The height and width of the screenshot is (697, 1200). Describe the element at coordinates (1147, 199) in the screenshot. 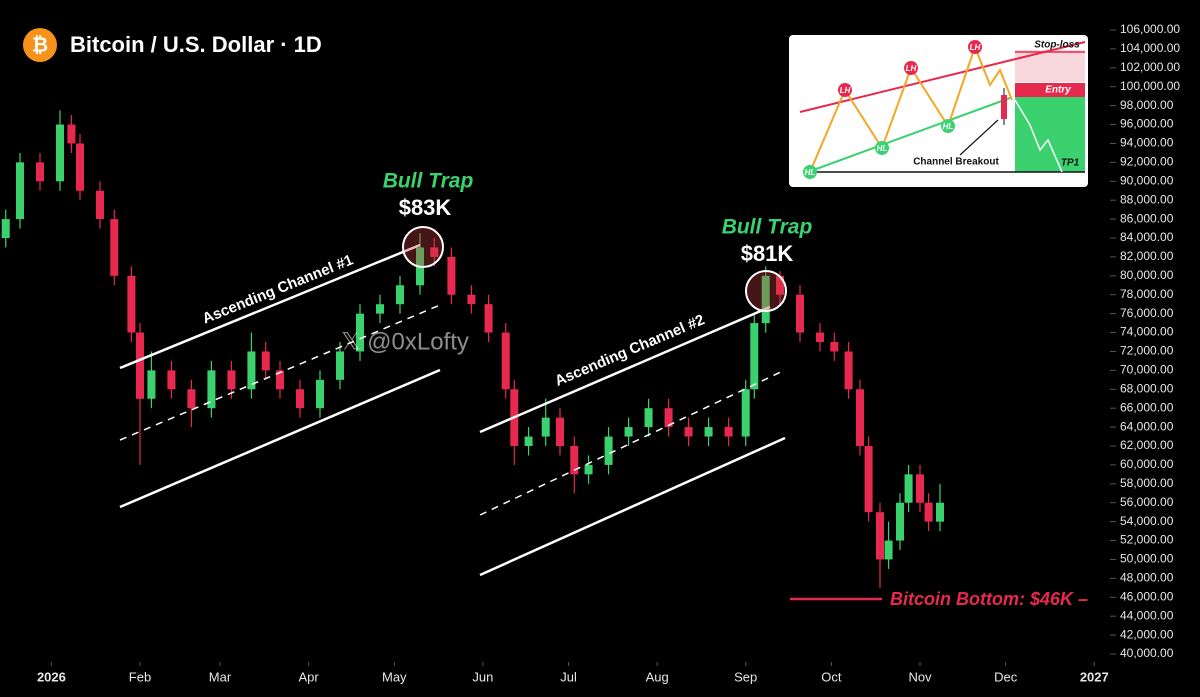

I see `y-tick-label: 88,000.00` at that location.